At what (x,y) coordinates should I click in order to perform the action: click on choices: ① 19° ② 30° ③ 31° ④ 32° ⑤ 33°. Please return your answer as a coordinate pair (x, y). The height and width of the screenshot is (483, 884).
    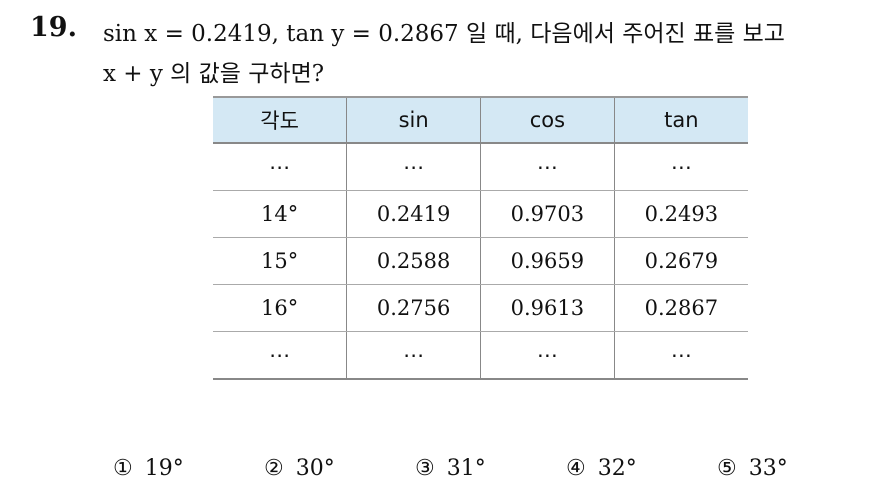
    Looking at the image, I should click on (442, 469).